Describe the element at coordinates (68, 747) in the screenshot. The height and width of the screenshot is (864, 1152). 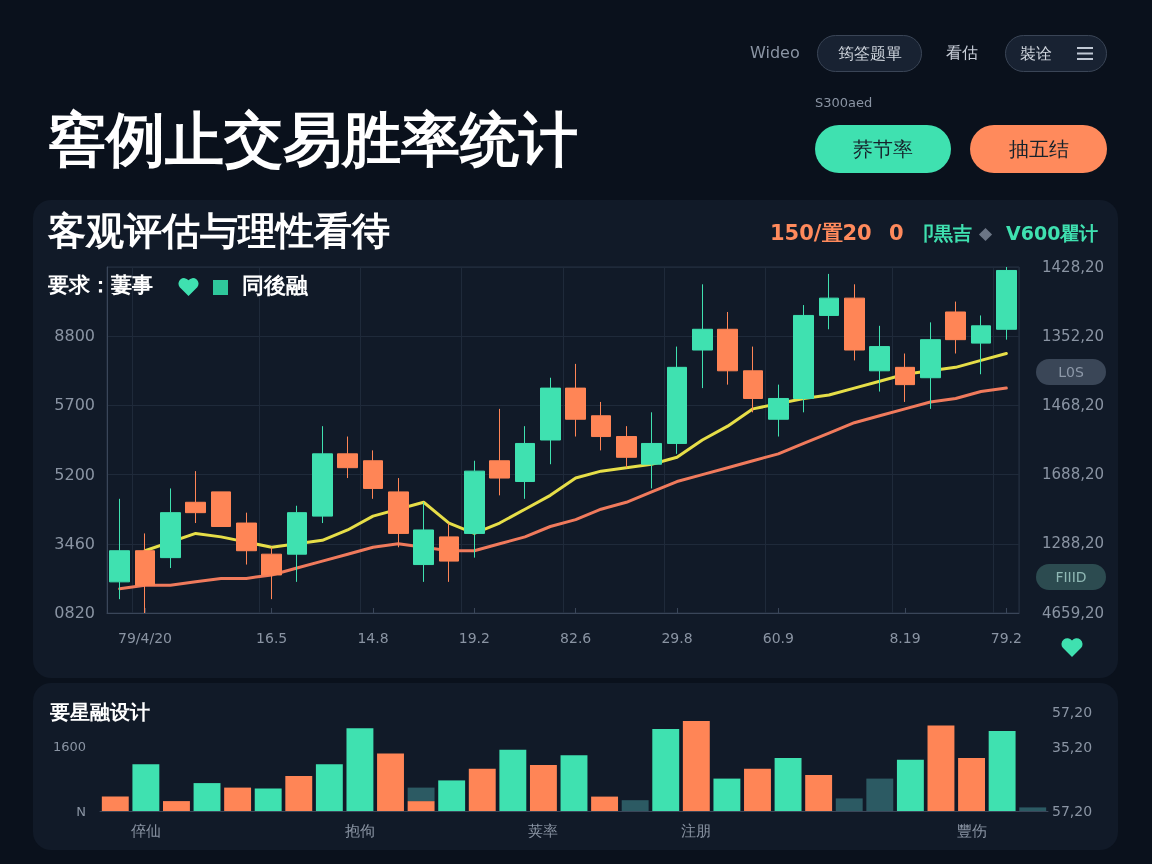
I see `text: 1600` at that location.